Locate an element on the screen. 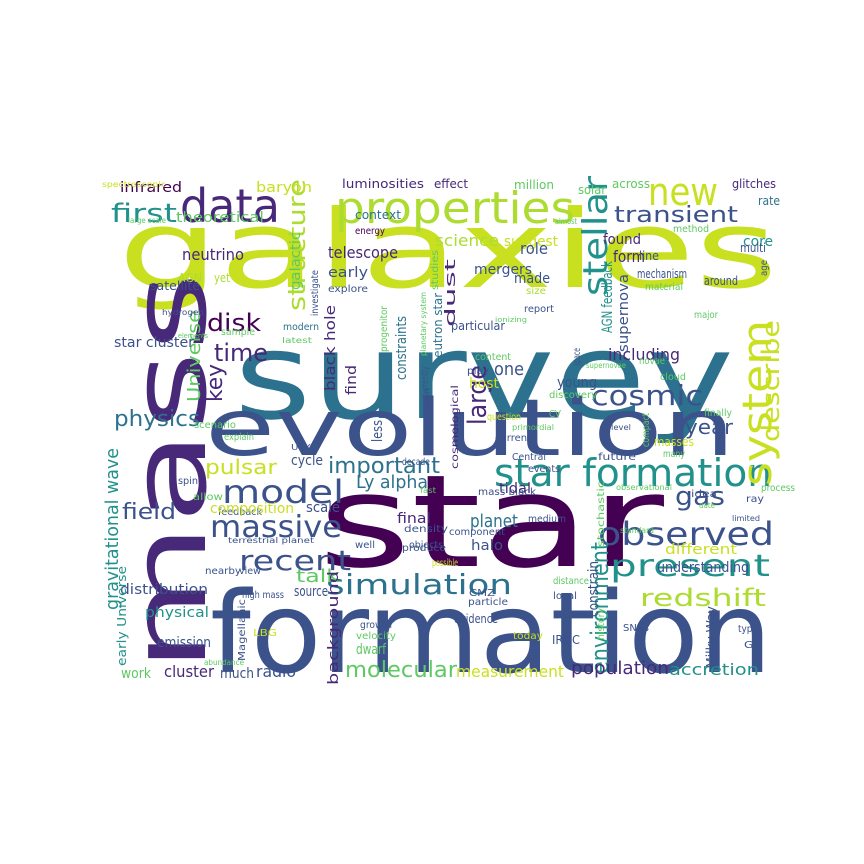  word-important: important is located at coordinates (384, 466).